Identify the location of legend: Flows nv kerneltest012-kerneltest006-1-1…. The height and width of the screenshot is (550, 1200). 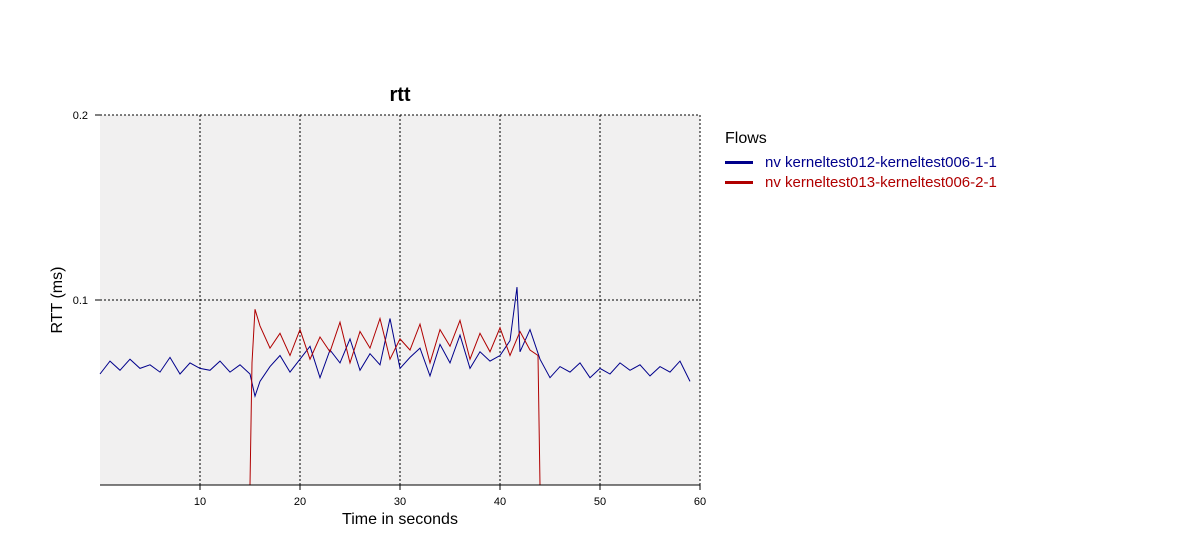
(861, 161).